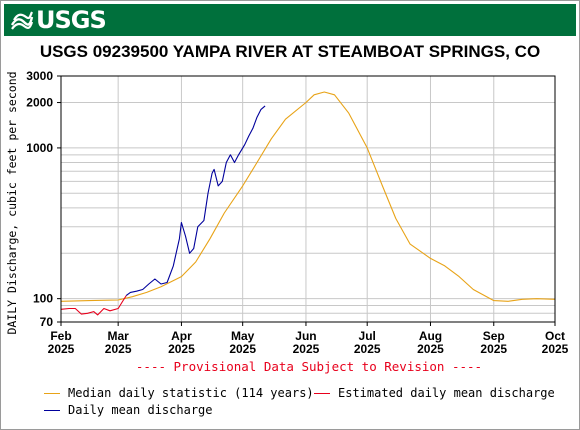 The width and height of the screenshot is (580, 430). I want to click on x-tick-month-feb: Feb, so click(60, 336).